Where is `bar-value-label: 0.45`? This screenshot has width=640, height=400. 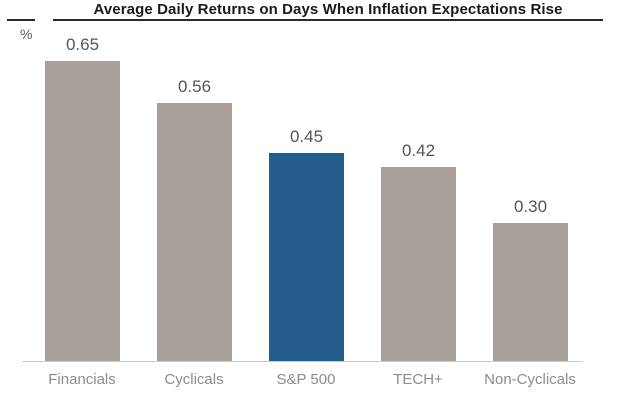
bar-value-label: 0.45 is located at coordinates (306, 136).